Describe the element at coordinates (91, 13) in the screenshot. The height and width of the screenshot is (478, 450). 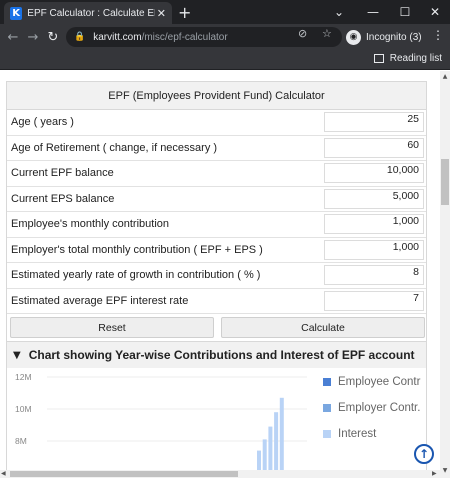
I see `tab-title: EPF Calculator : Calculate EPF & I` at that location.